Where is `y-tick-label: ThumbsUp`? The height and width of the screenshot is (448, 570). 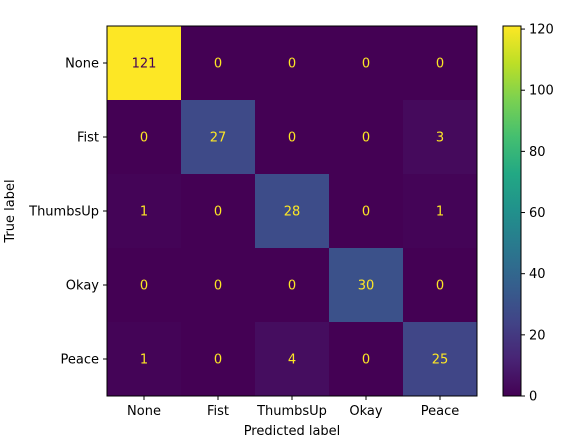 y-tick-label: ThumbsUp is located at coordinates (63, 212).